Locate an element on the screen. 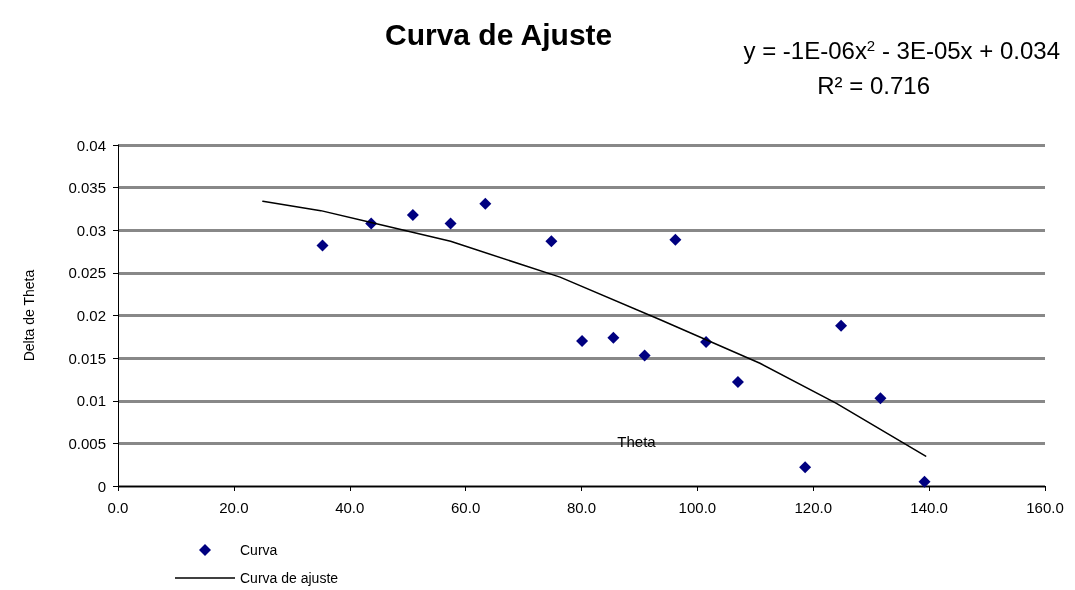  y-tick-label: 0.01 is located at coordinates (91, 401).